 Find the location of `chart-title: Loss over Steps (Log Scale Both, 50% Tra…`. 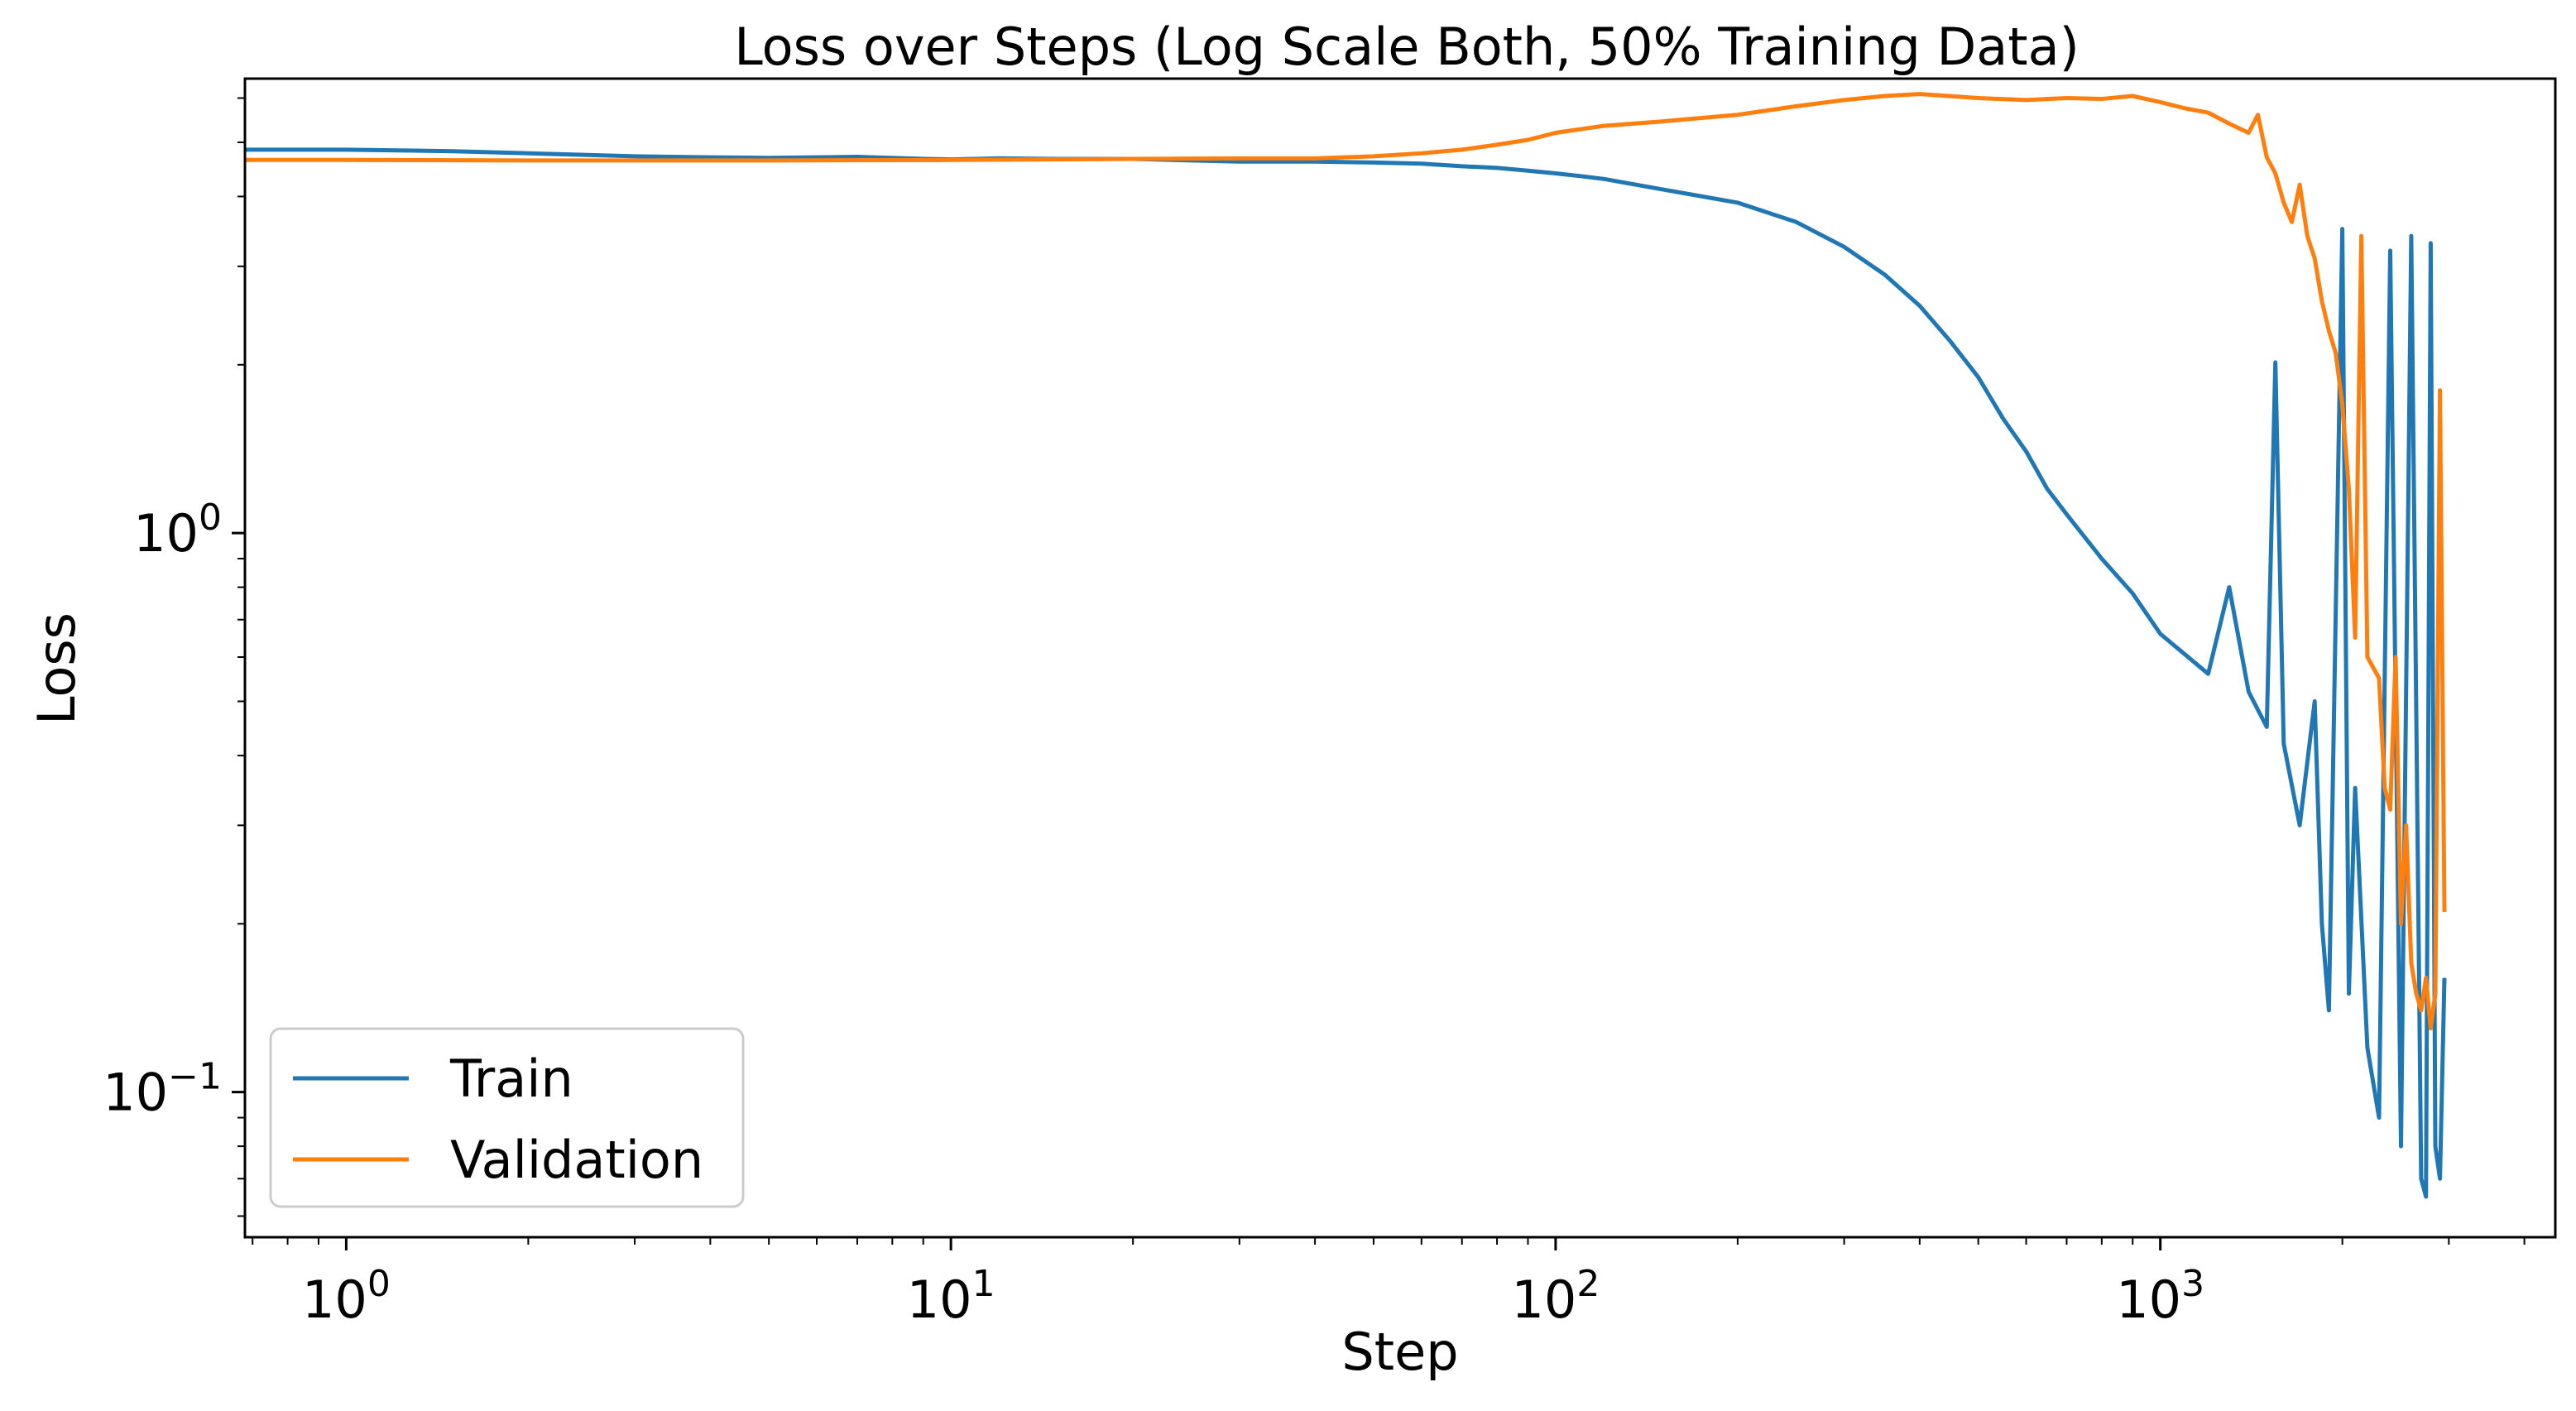

chart-title: Loss over Steps (Log Scale Both, 50% Tra… is located at coordinates (1407, 47).